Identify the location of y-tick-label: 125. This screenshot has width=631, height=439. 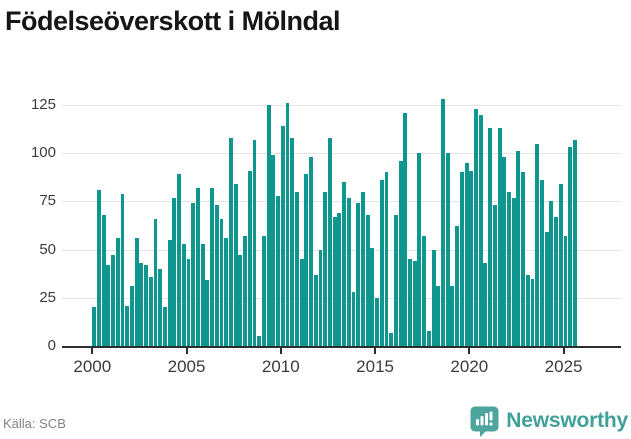
(43, 104).